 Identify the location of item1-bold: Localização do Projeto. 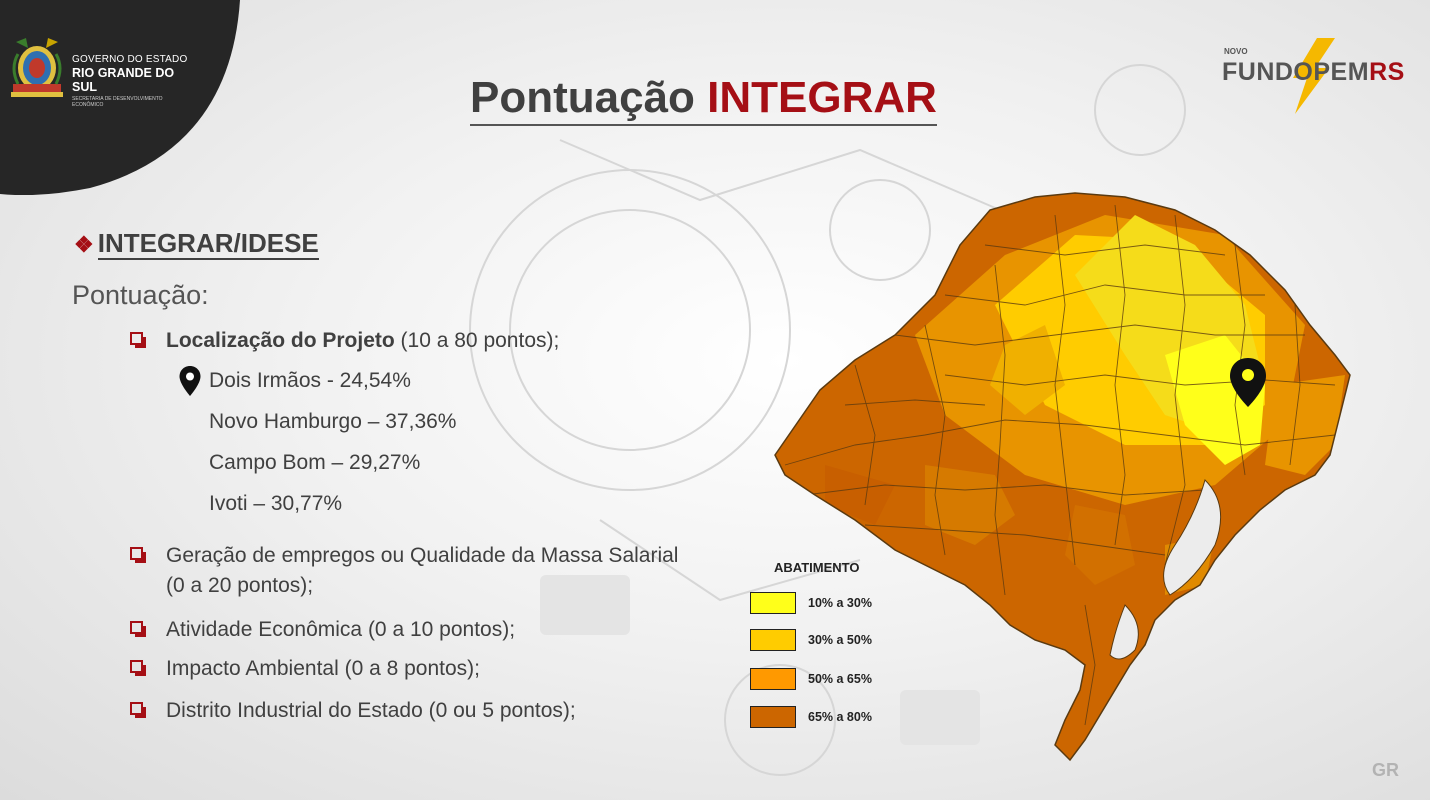
(280, 340).